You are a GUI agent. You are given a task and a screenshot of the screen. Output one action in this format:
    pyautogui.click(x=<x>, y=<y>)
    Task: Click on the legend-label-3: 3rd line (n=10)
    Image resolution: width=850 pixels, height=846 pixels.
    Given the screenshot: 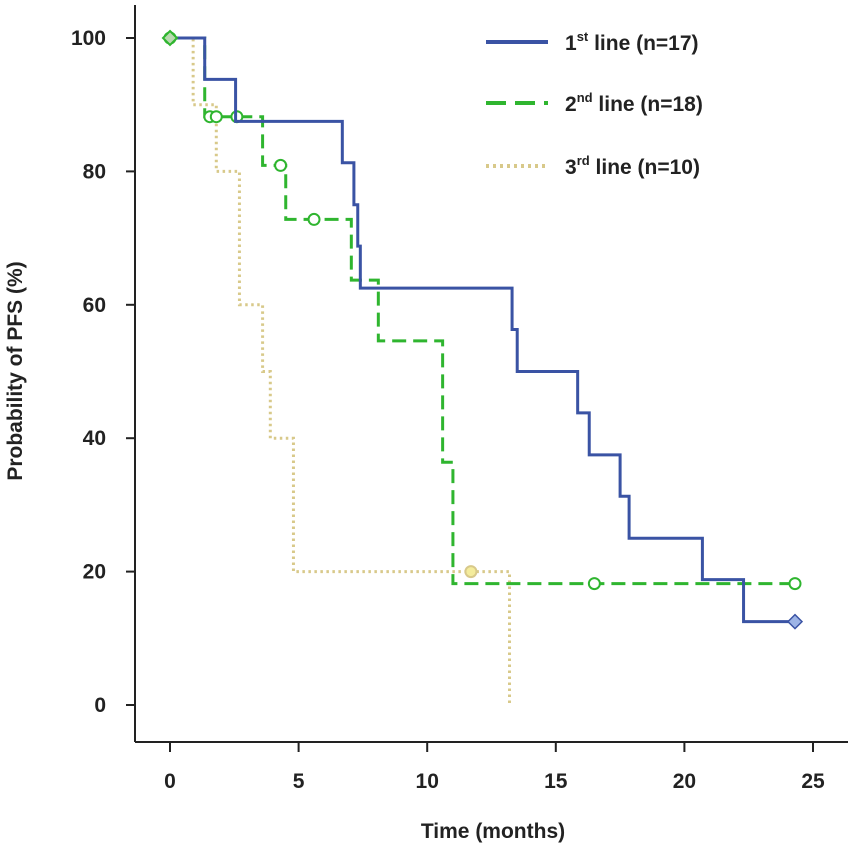 What is the action you would take?
    pyautogui.click(x=632, y=166)
    